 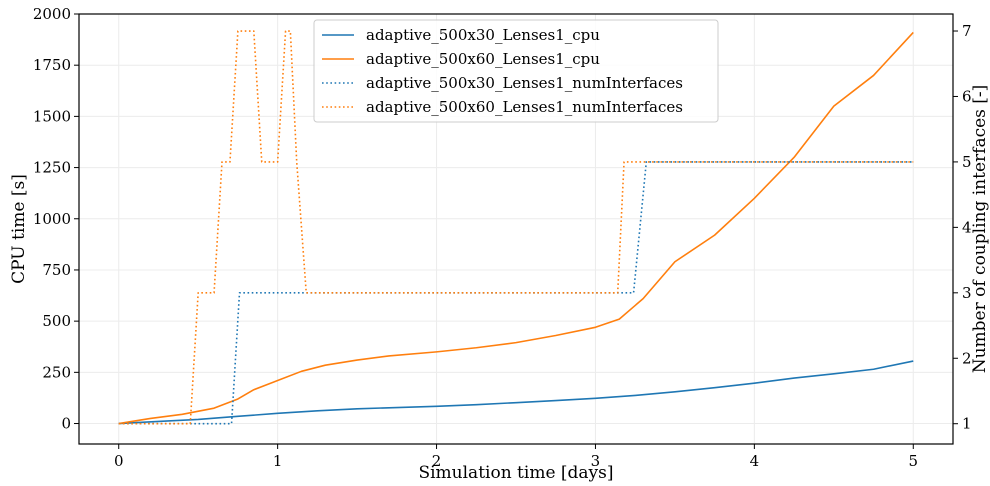 What do you see at coordinates (980, 229) in the screenshot?
I see `y-axis-label-right: Number of coupling interfaces [-]` at bounding box center [980, 229].